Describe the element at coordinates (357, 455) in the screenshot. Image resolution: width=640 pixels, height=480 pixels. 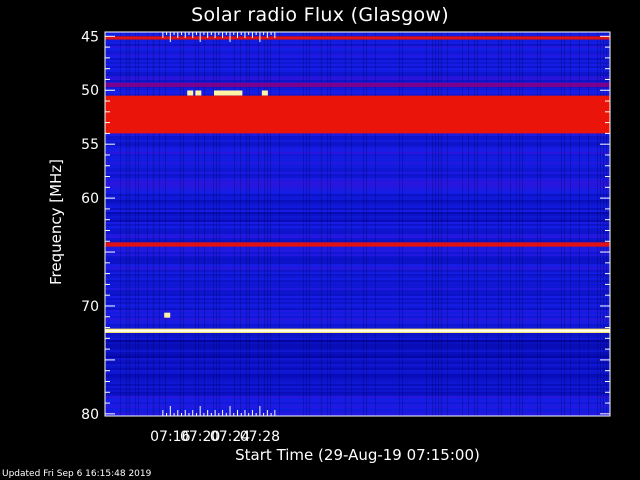
I see `x-axis-label: Start Time (29-Aug-19 07:15:00)` at that location.